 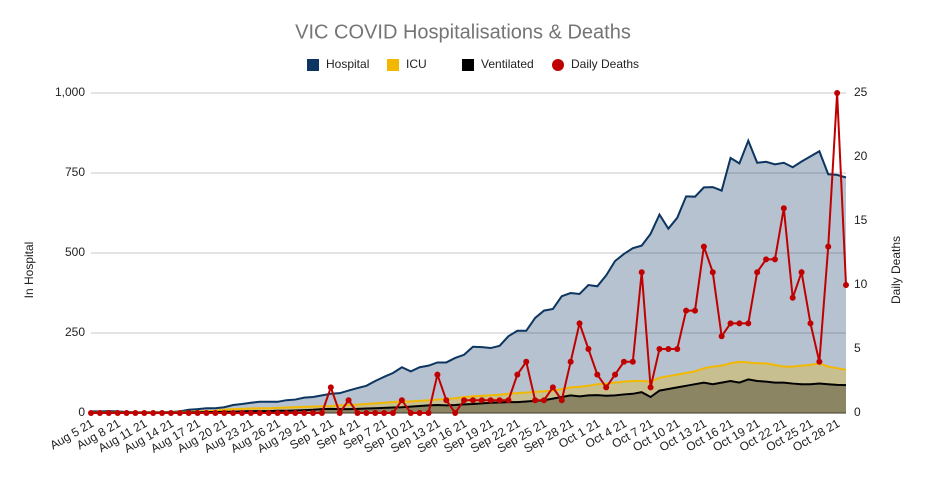 I want to click on y2-tick-label: 25, so click(x=861, y=92).